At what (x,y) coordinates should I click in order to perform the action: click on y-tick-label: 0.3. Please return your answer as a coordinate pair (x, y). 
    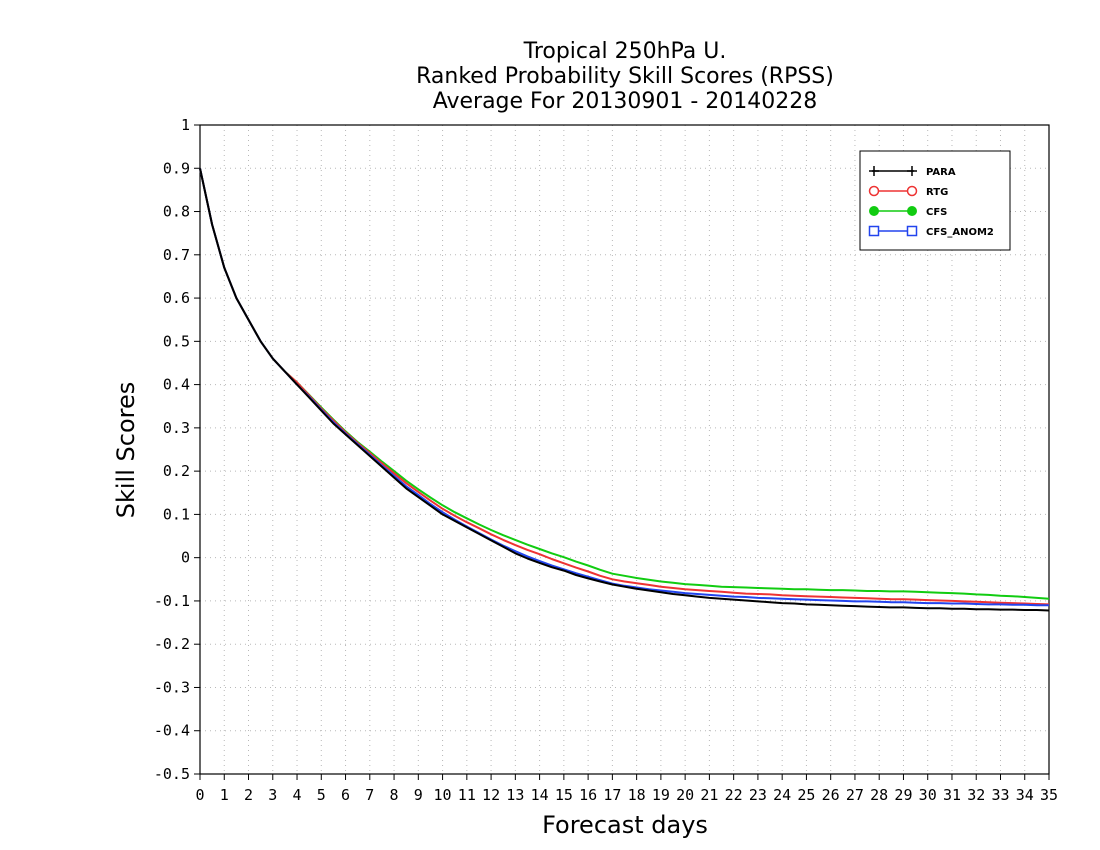
    Looking at the image, I should click on (176, 428).